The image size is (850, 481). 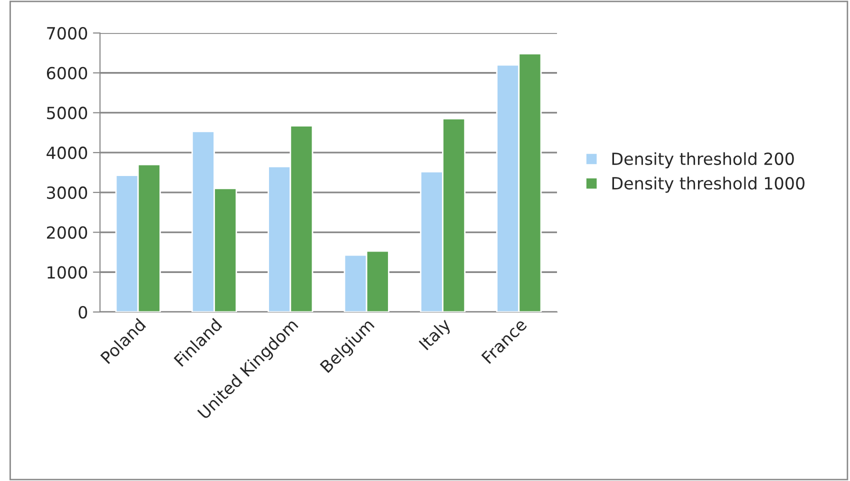 I want to click on y-tick-label: 0, so click(x=83, y=312).